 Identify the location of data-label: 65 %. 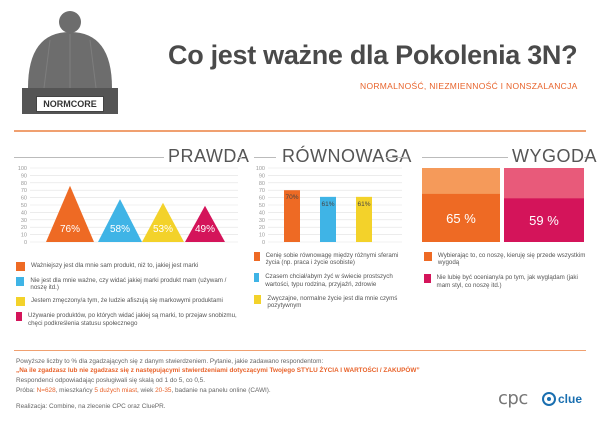
(461, 218).